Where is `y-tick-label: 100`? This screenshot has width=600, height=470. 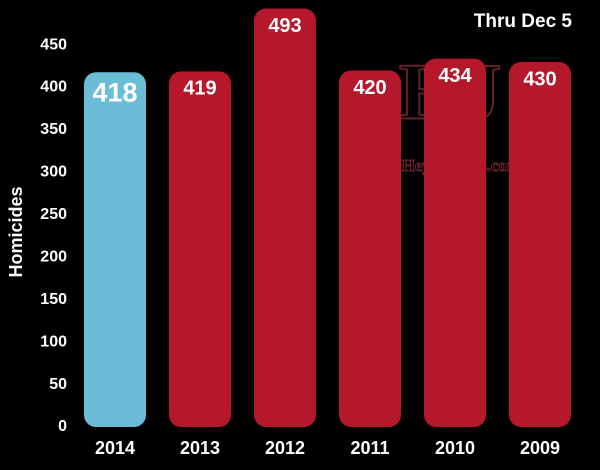 y-tick-label: 100 is located at coordinates (53, 341).